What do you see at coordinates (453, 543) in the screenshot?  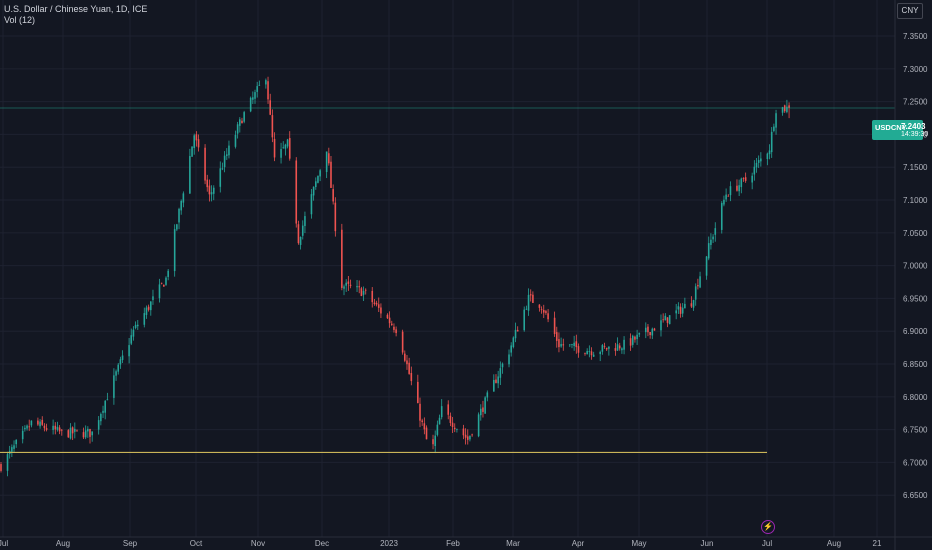 I see `x-tick-label: Feb` at bounding box center [453, 543].